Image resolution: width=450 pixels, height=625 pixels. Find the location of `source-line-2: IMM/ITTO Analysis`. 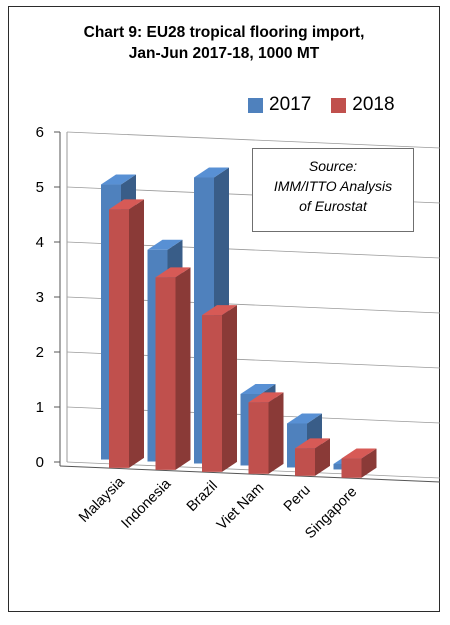

source-line-2: IMM/ITTO Analysis is located at coordinates (333, 186).